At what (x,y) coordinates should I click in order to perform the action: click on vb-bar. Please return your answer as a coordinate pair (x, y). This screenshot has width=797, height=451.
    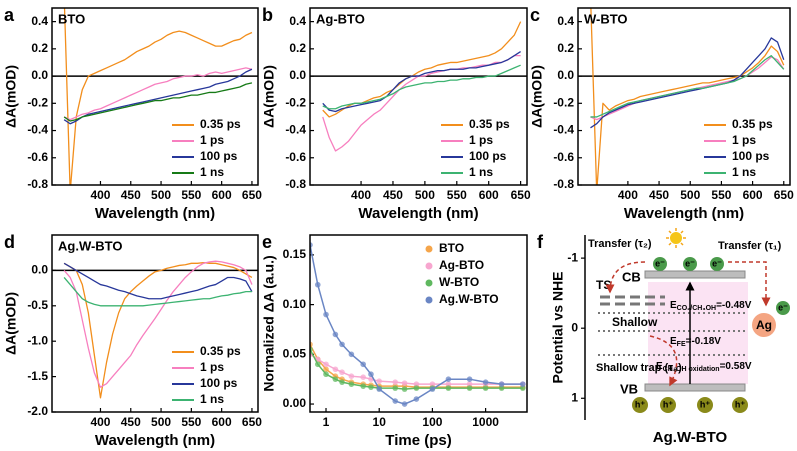
    Looking at the image, I should click on (695, 387).